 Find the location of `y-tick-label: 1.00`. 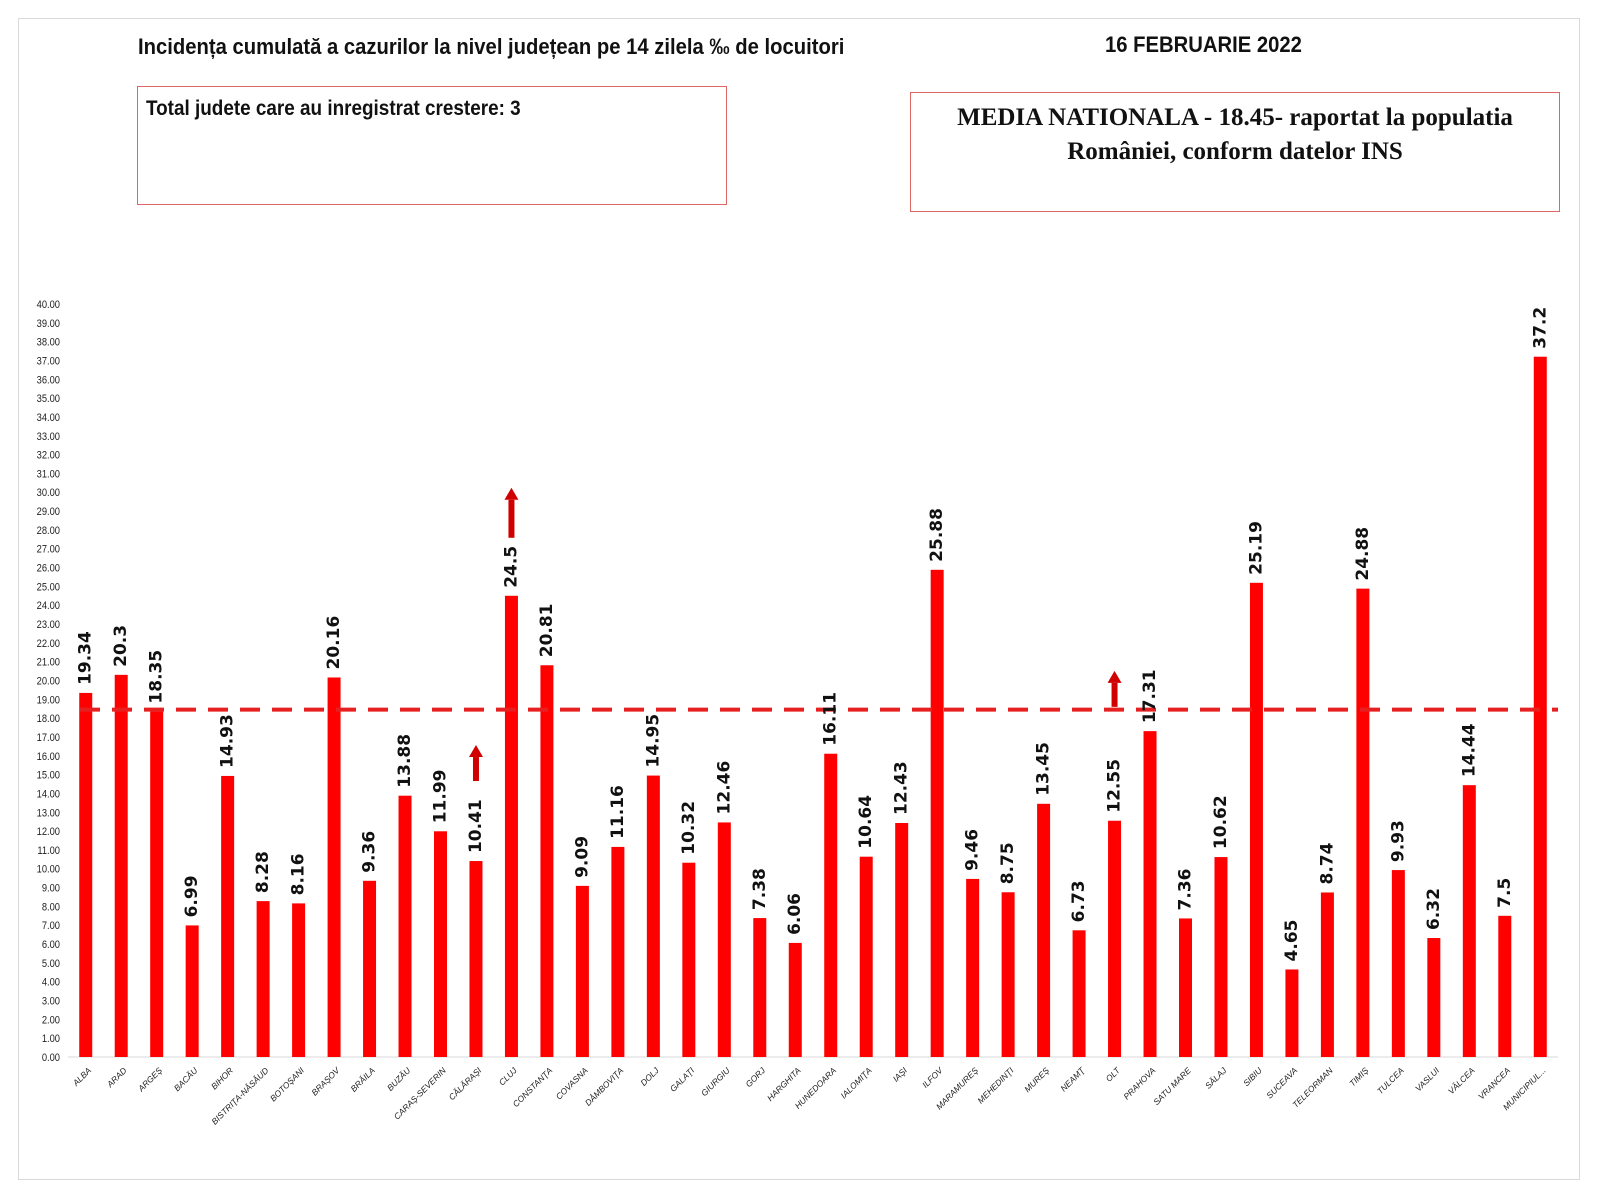

y-tick-label: 1.00 is located at coordinates (51, 1040).